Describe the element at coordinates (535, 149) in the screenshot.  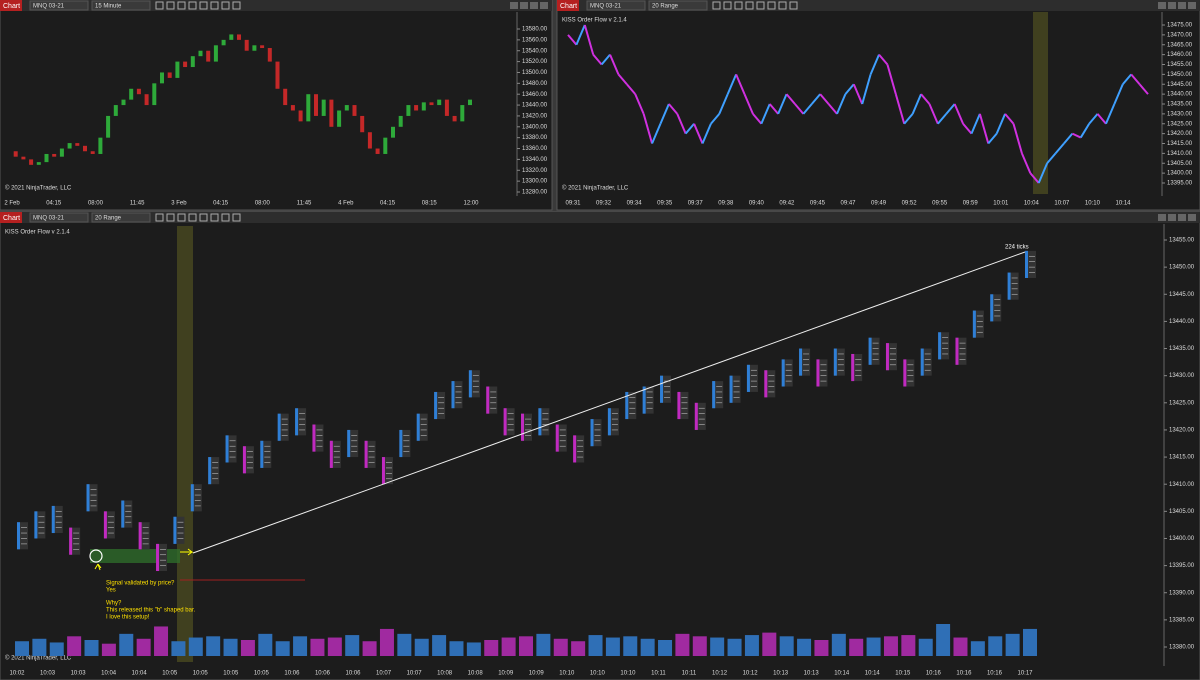
I see `price-label: 13360.00` at that location.